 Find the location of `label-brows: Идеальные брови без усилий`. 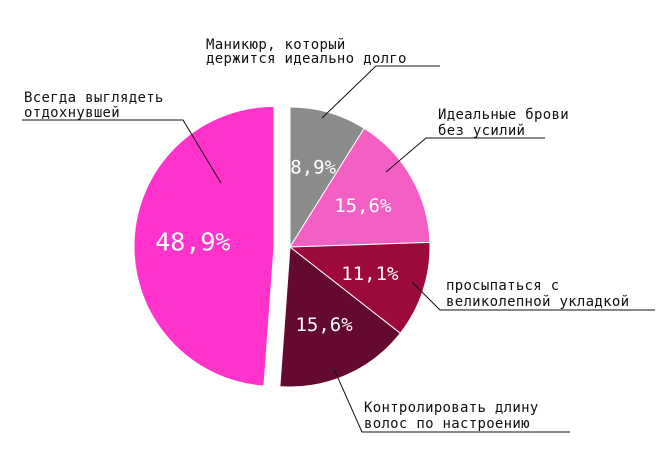

label-brows: Идеальные брови без усилий is located at coordinates (508, 123).